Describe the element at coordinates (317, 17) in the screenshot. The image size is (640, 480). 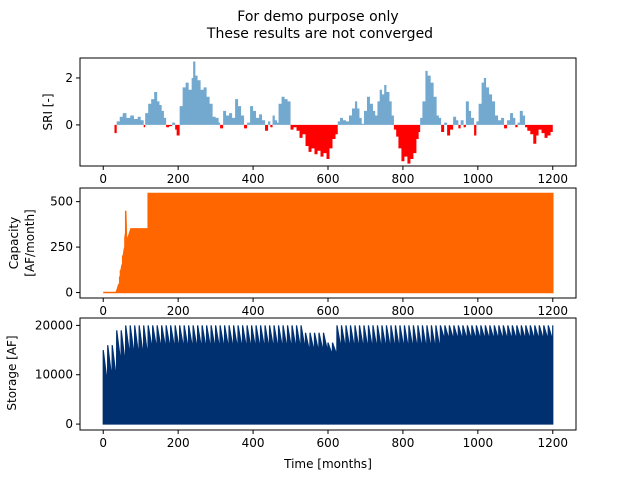
I see `figure-title-line1: For demo purpose only` at that location.